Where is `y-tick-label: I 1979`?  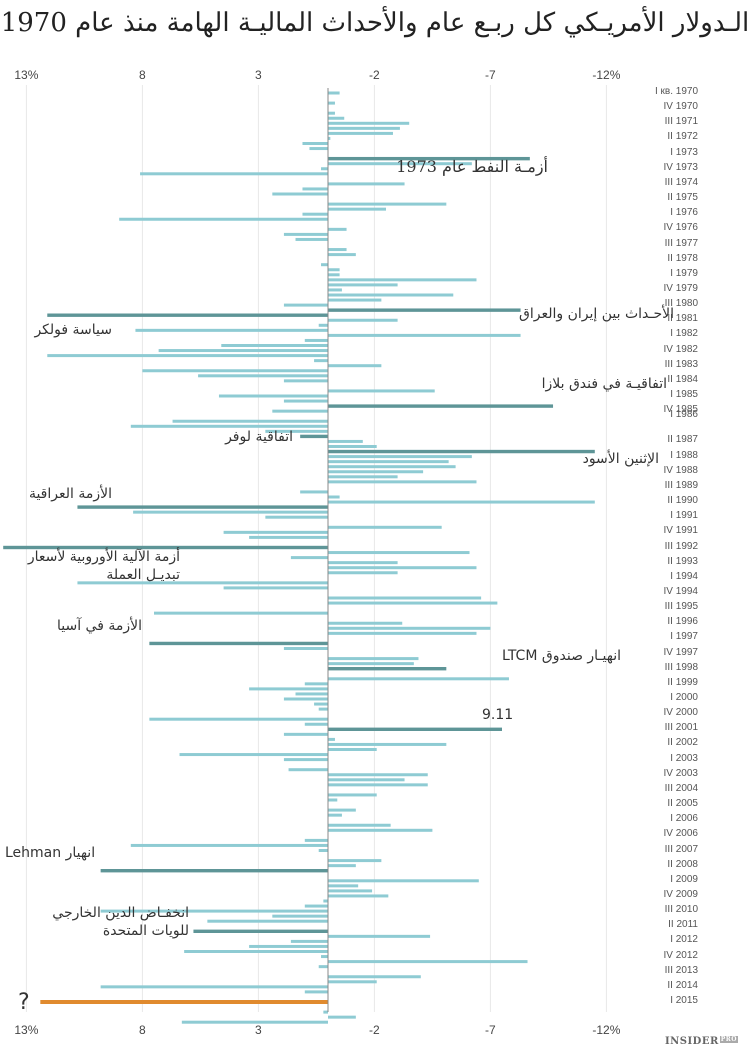
y-tick-label: I 1979 is located at coordinates (684, 273).